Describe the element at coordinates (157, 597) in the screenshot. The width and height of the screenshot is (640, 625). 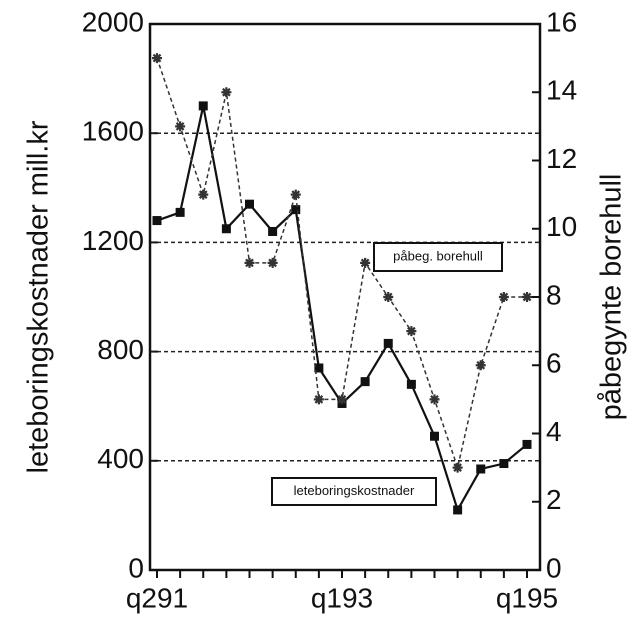
I see `x-tick-label: q291` at that location.